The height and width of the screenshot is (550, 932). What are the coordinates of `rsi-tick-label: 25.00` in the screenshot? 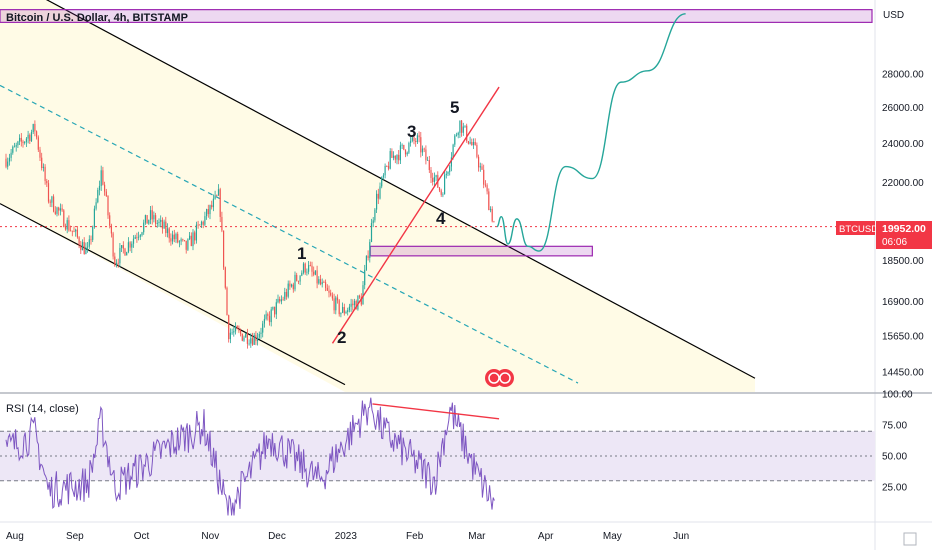 It's located at (894, 488).